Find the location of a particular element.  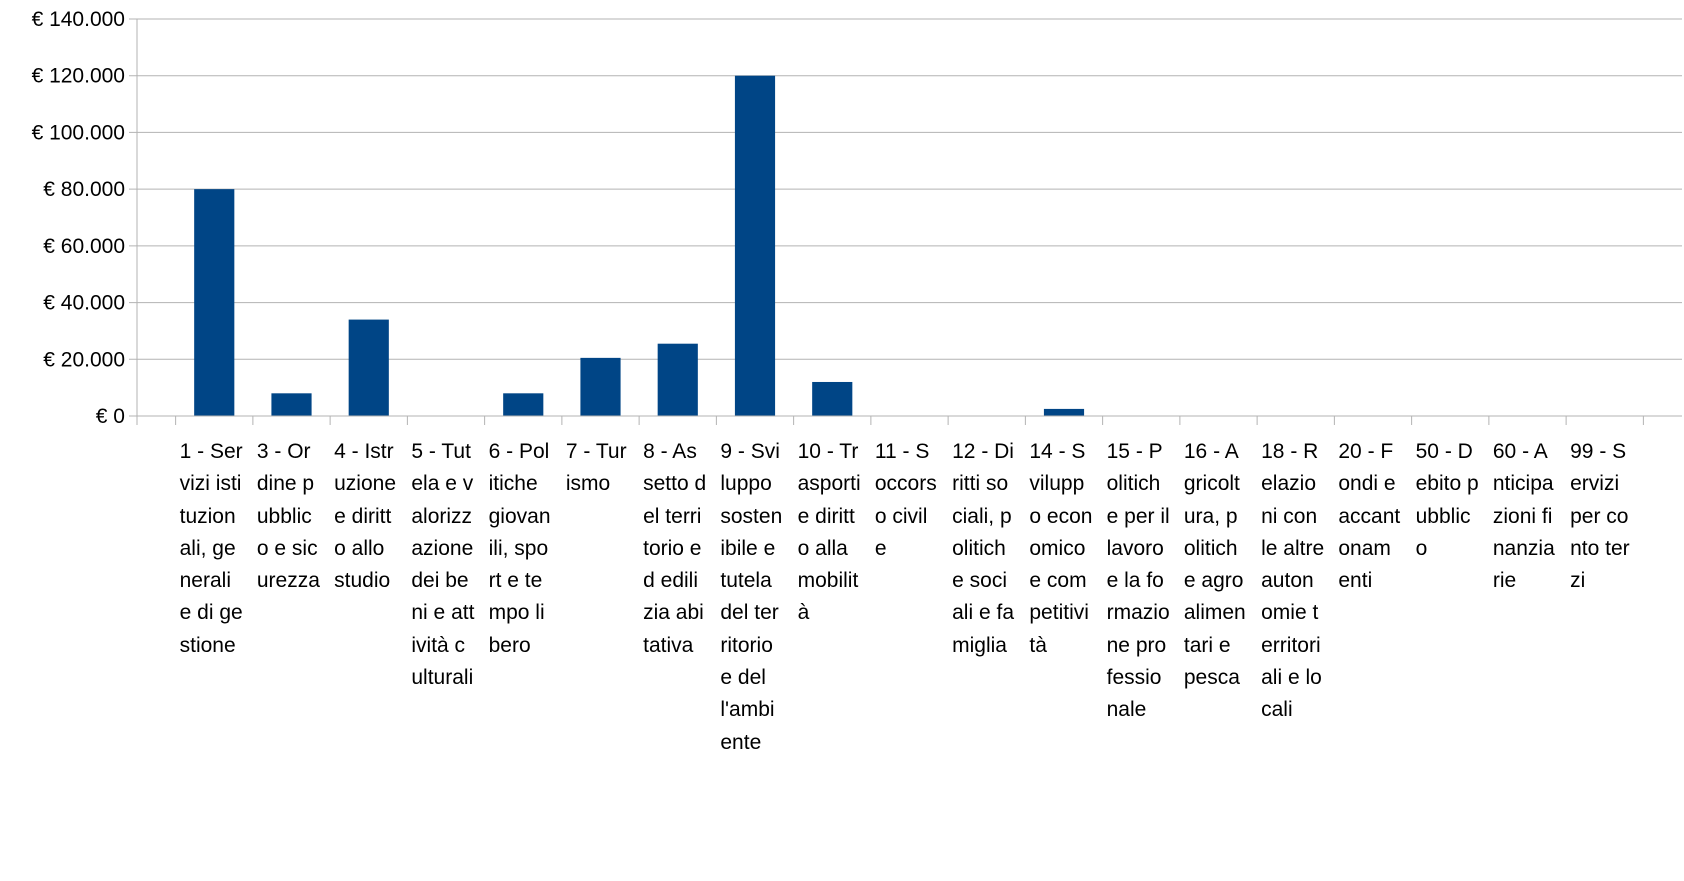

x-tick-label: 7 - Turismo is located at coordinates (596, 468).